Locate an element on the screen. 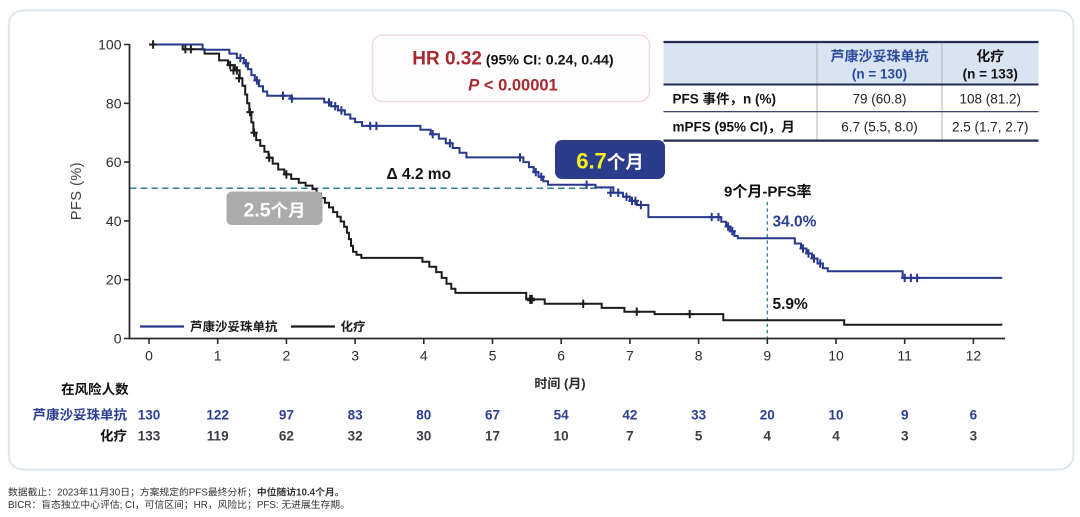 Image resolution: width=1080 pixels, height=517 pixels. svg-text: 60 is located at coordinates (114, 162).